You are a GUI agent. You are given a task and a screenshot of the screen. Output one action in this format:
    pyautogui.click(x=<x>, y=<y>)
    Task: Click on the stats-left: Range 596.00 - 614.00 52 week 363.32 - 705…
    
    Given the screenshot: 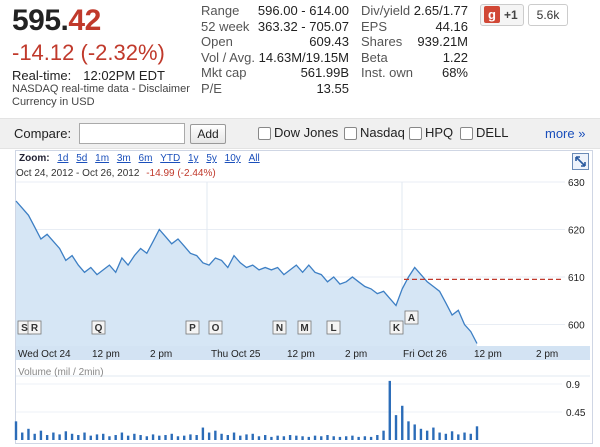 What is the action you would take?
    pyautogui.click(x=275, y=49)
    